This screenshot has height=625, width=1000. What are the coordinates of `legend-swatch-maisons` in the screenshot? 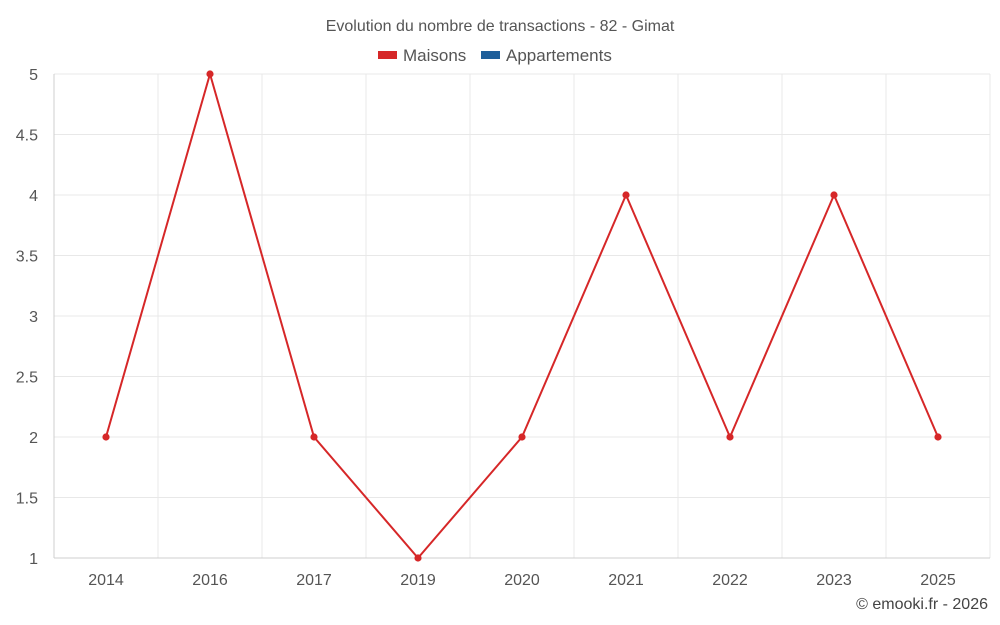 It's located at (387, 55).